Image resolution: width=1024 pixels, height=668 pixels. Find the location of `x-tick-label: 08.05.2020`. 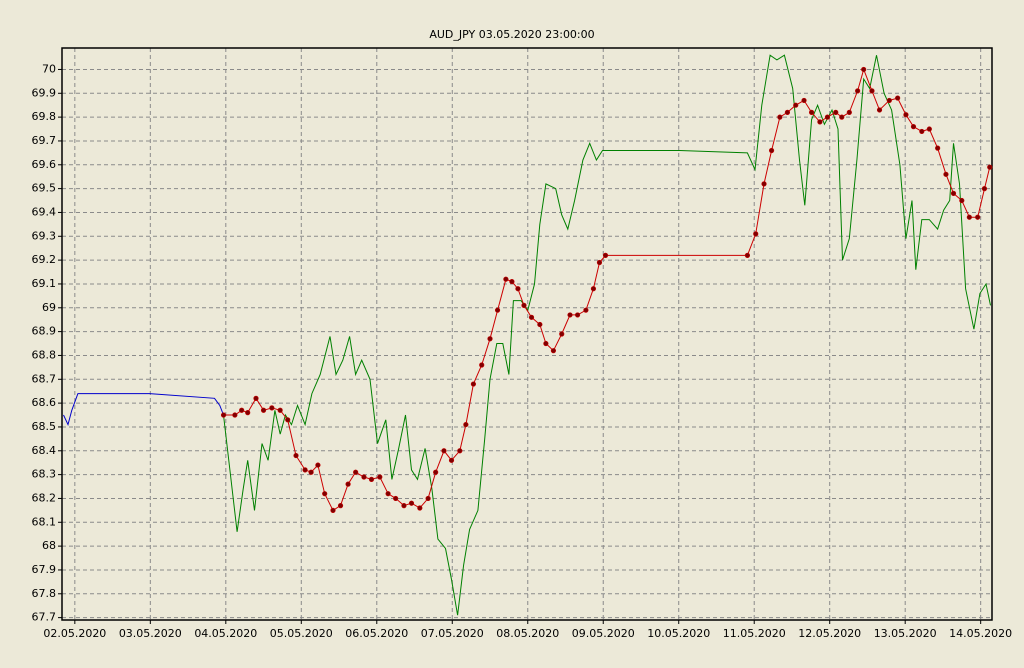

x-tick-label: 08.05.2020 is located at coordinates (527, 633).